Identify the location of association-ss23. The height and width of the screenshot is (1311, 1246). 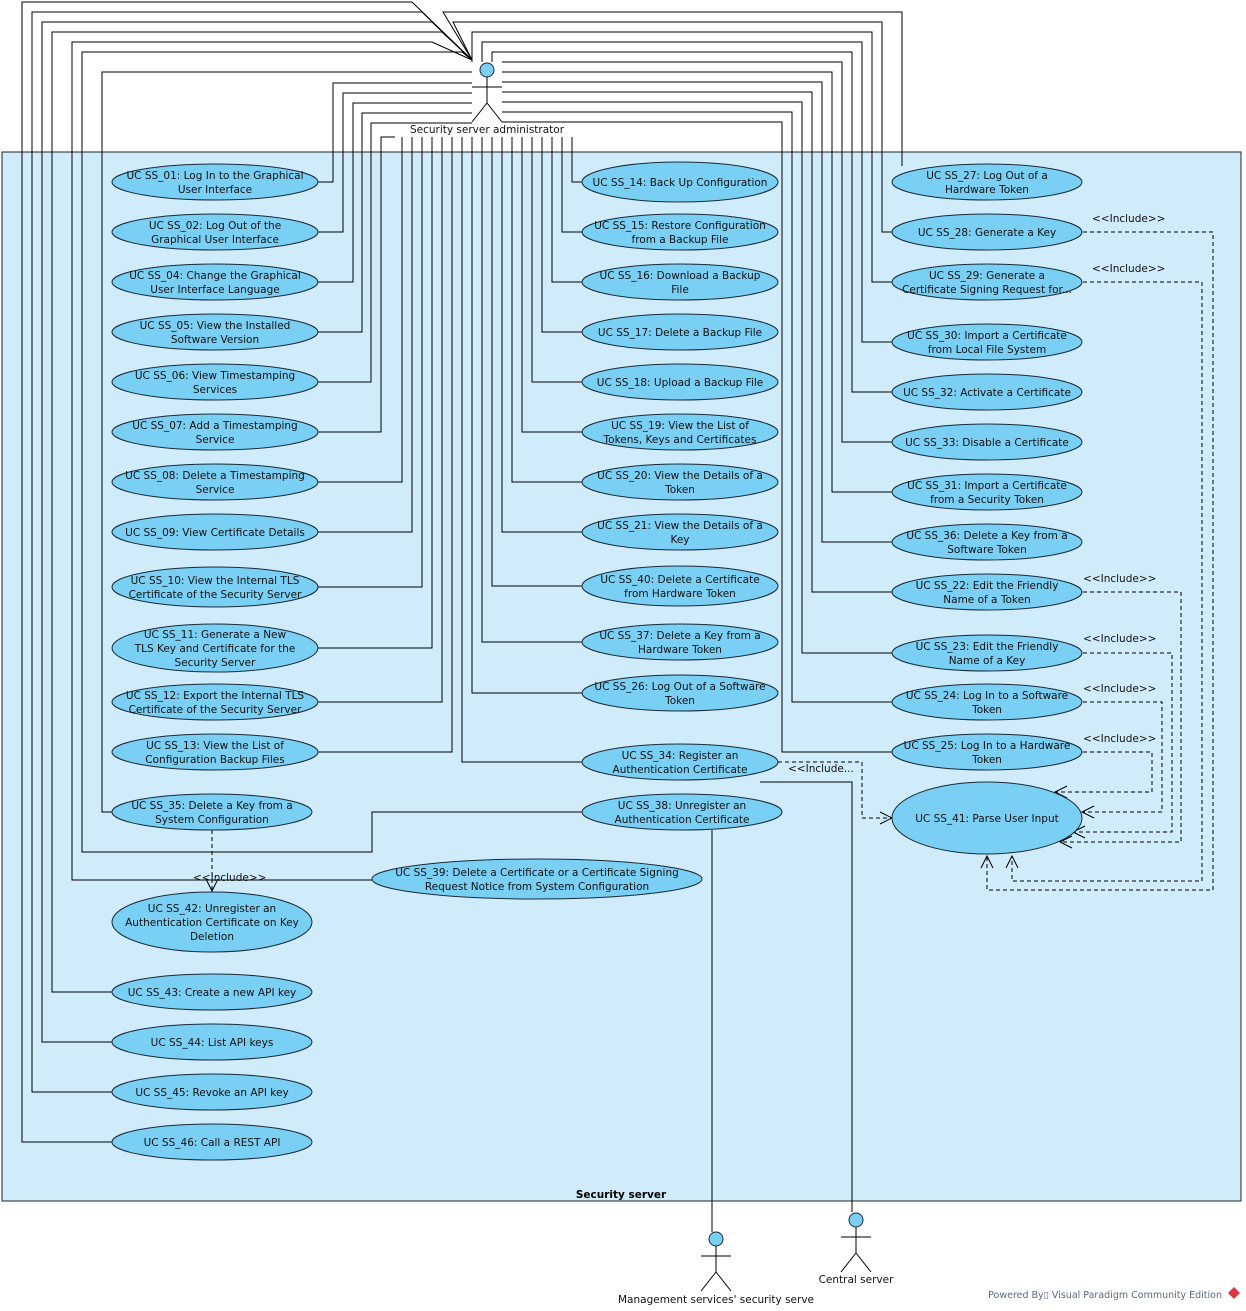
(697, 377).